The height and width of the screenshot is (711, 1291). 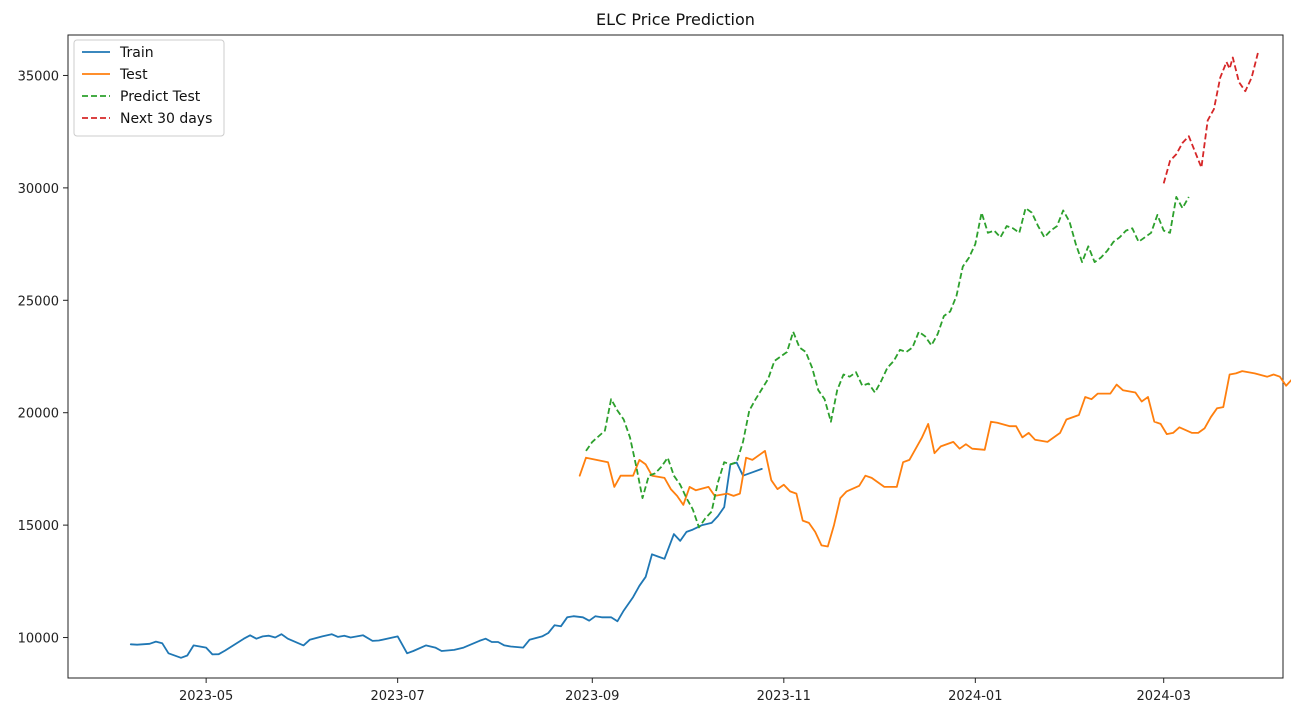 I want to click on x-tick-label: 2023-05, so click(x=206, y=696).